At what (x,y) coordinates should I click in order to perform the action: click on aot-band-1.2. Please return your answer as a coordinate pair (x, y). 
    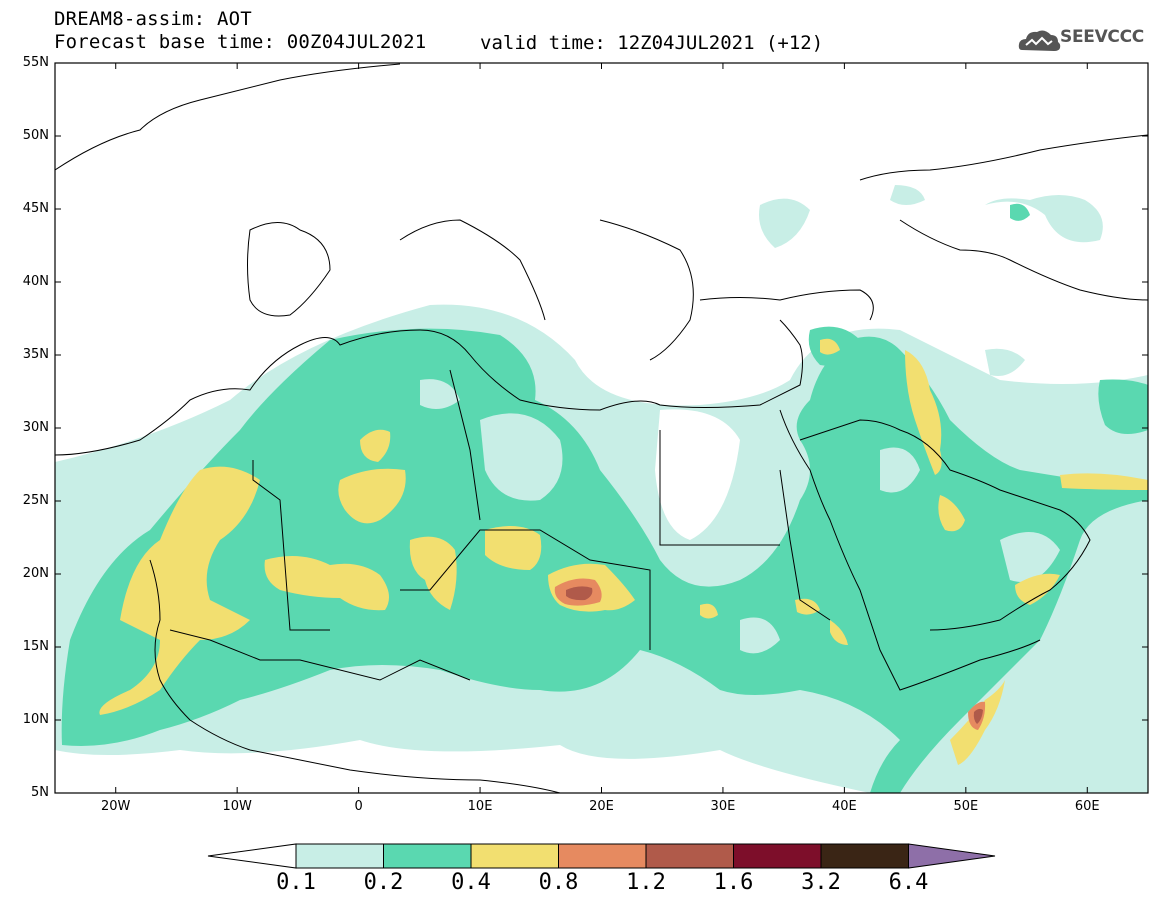
    Looking at the image, I should click on (579, 593).